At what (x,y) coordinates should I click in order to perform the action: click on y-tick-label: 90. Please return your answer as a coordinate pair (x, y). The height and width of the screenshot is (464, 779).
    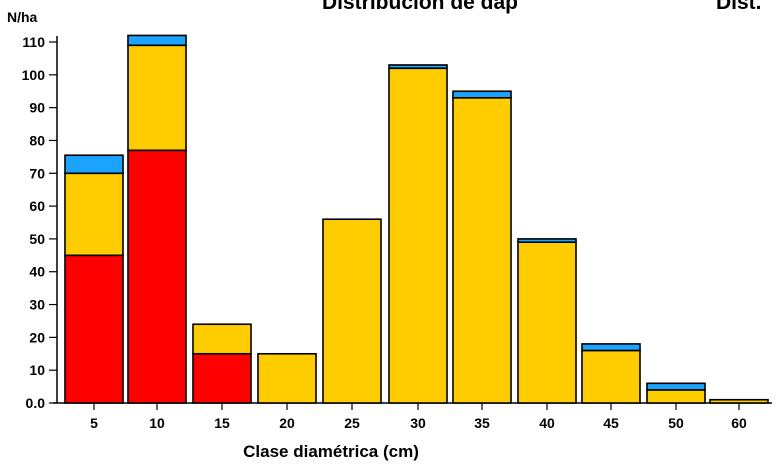
    Looking at the image, I should click on (37, 108).